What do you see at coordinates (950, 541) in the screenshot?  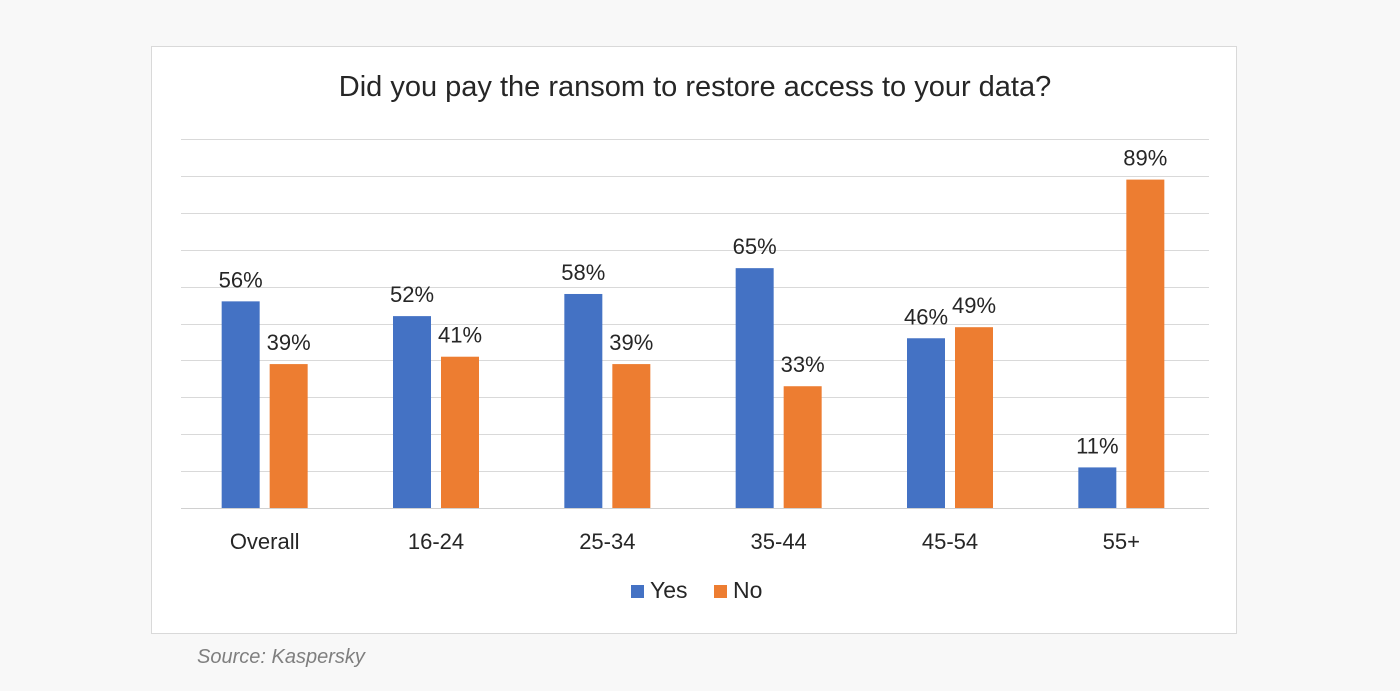 I see `category-label: 45-54` at bounding box center [950, 541].